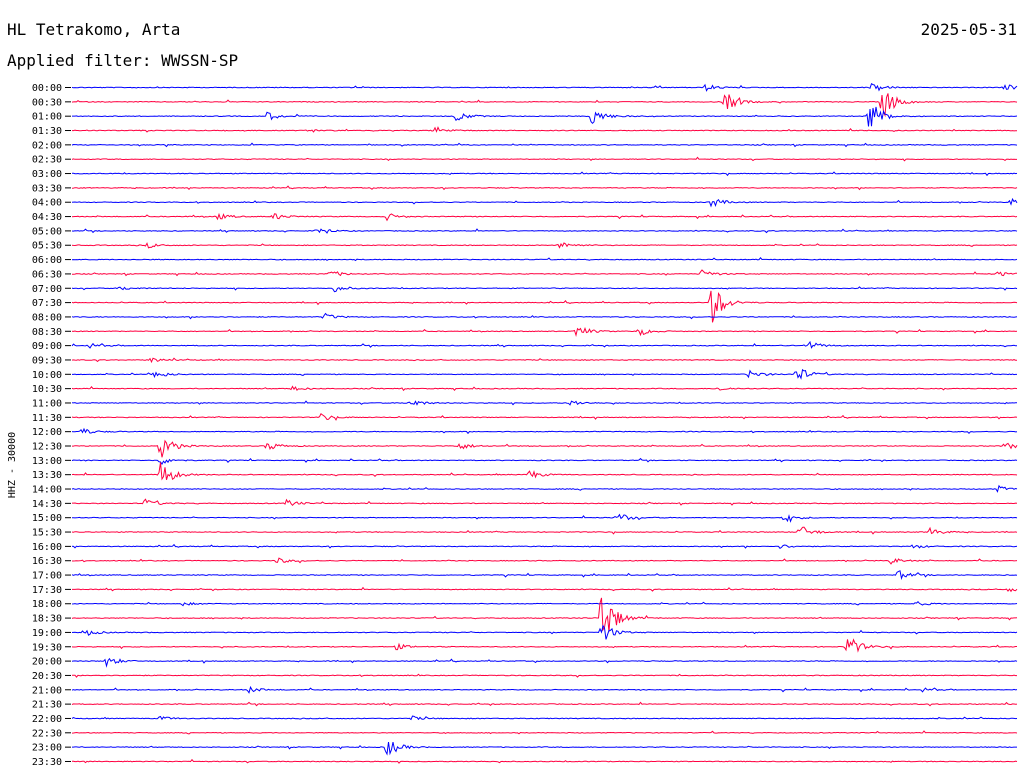 The width and height of the screenshot is (1024, 780). I want to click on row-tick-label: 06:00, so click(47, 260).